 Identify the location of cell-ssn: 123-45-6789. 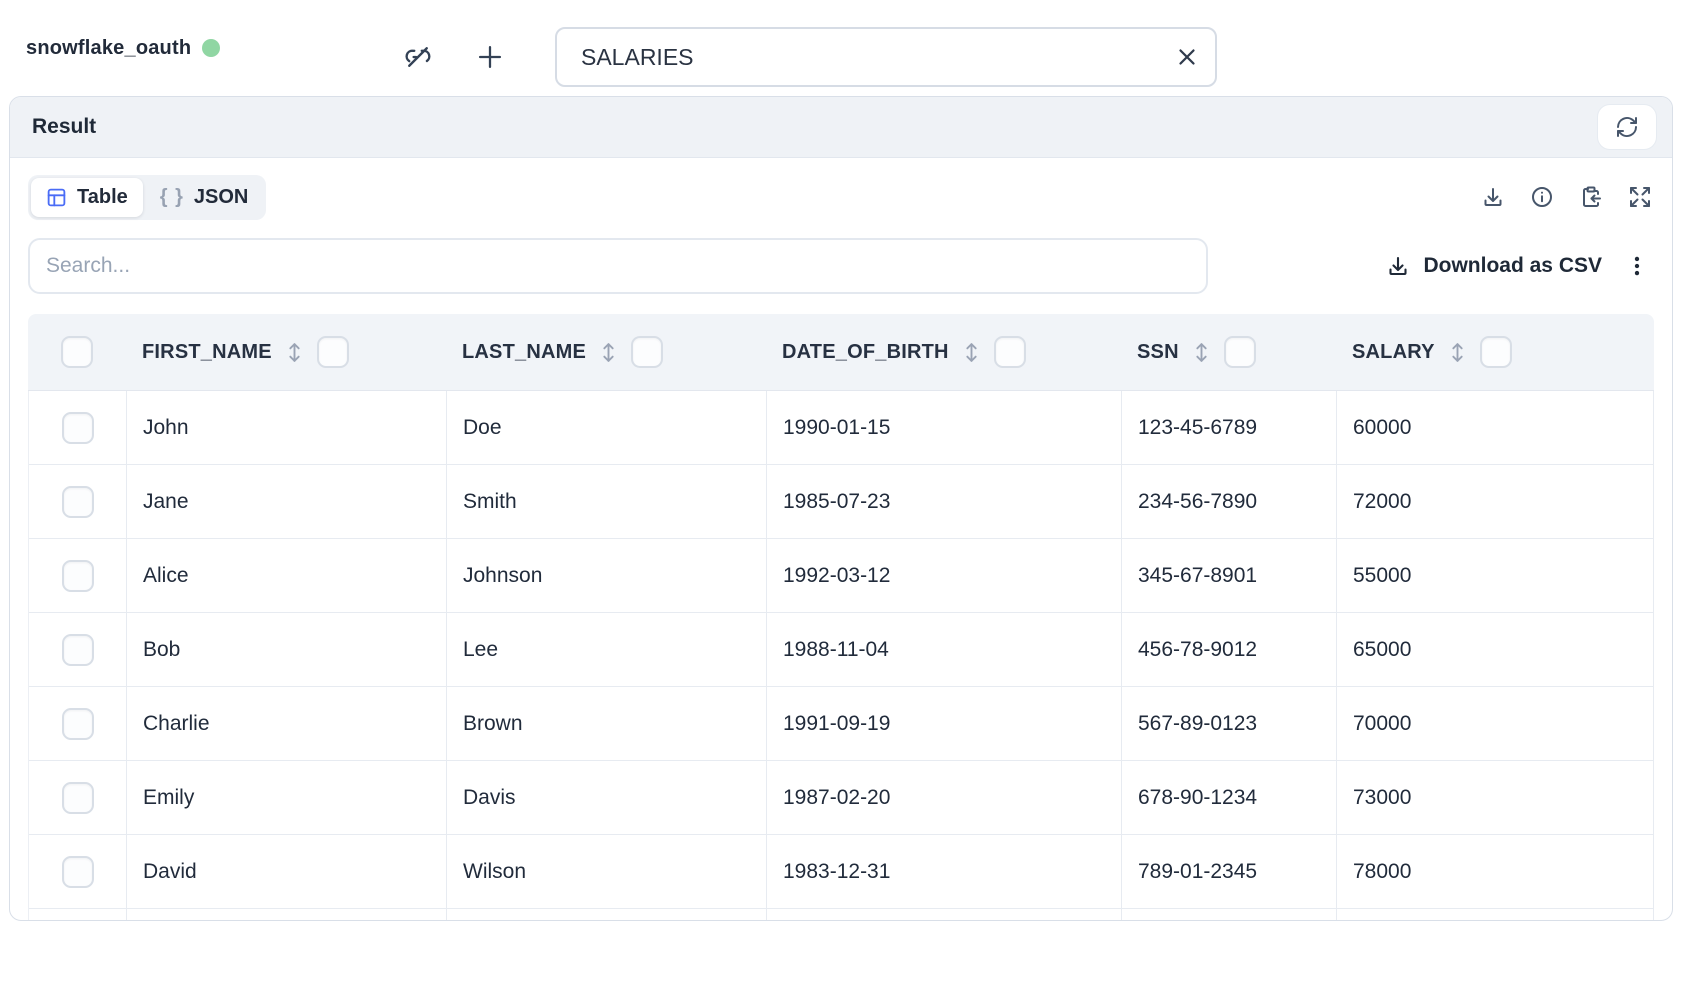
(1229, 427).